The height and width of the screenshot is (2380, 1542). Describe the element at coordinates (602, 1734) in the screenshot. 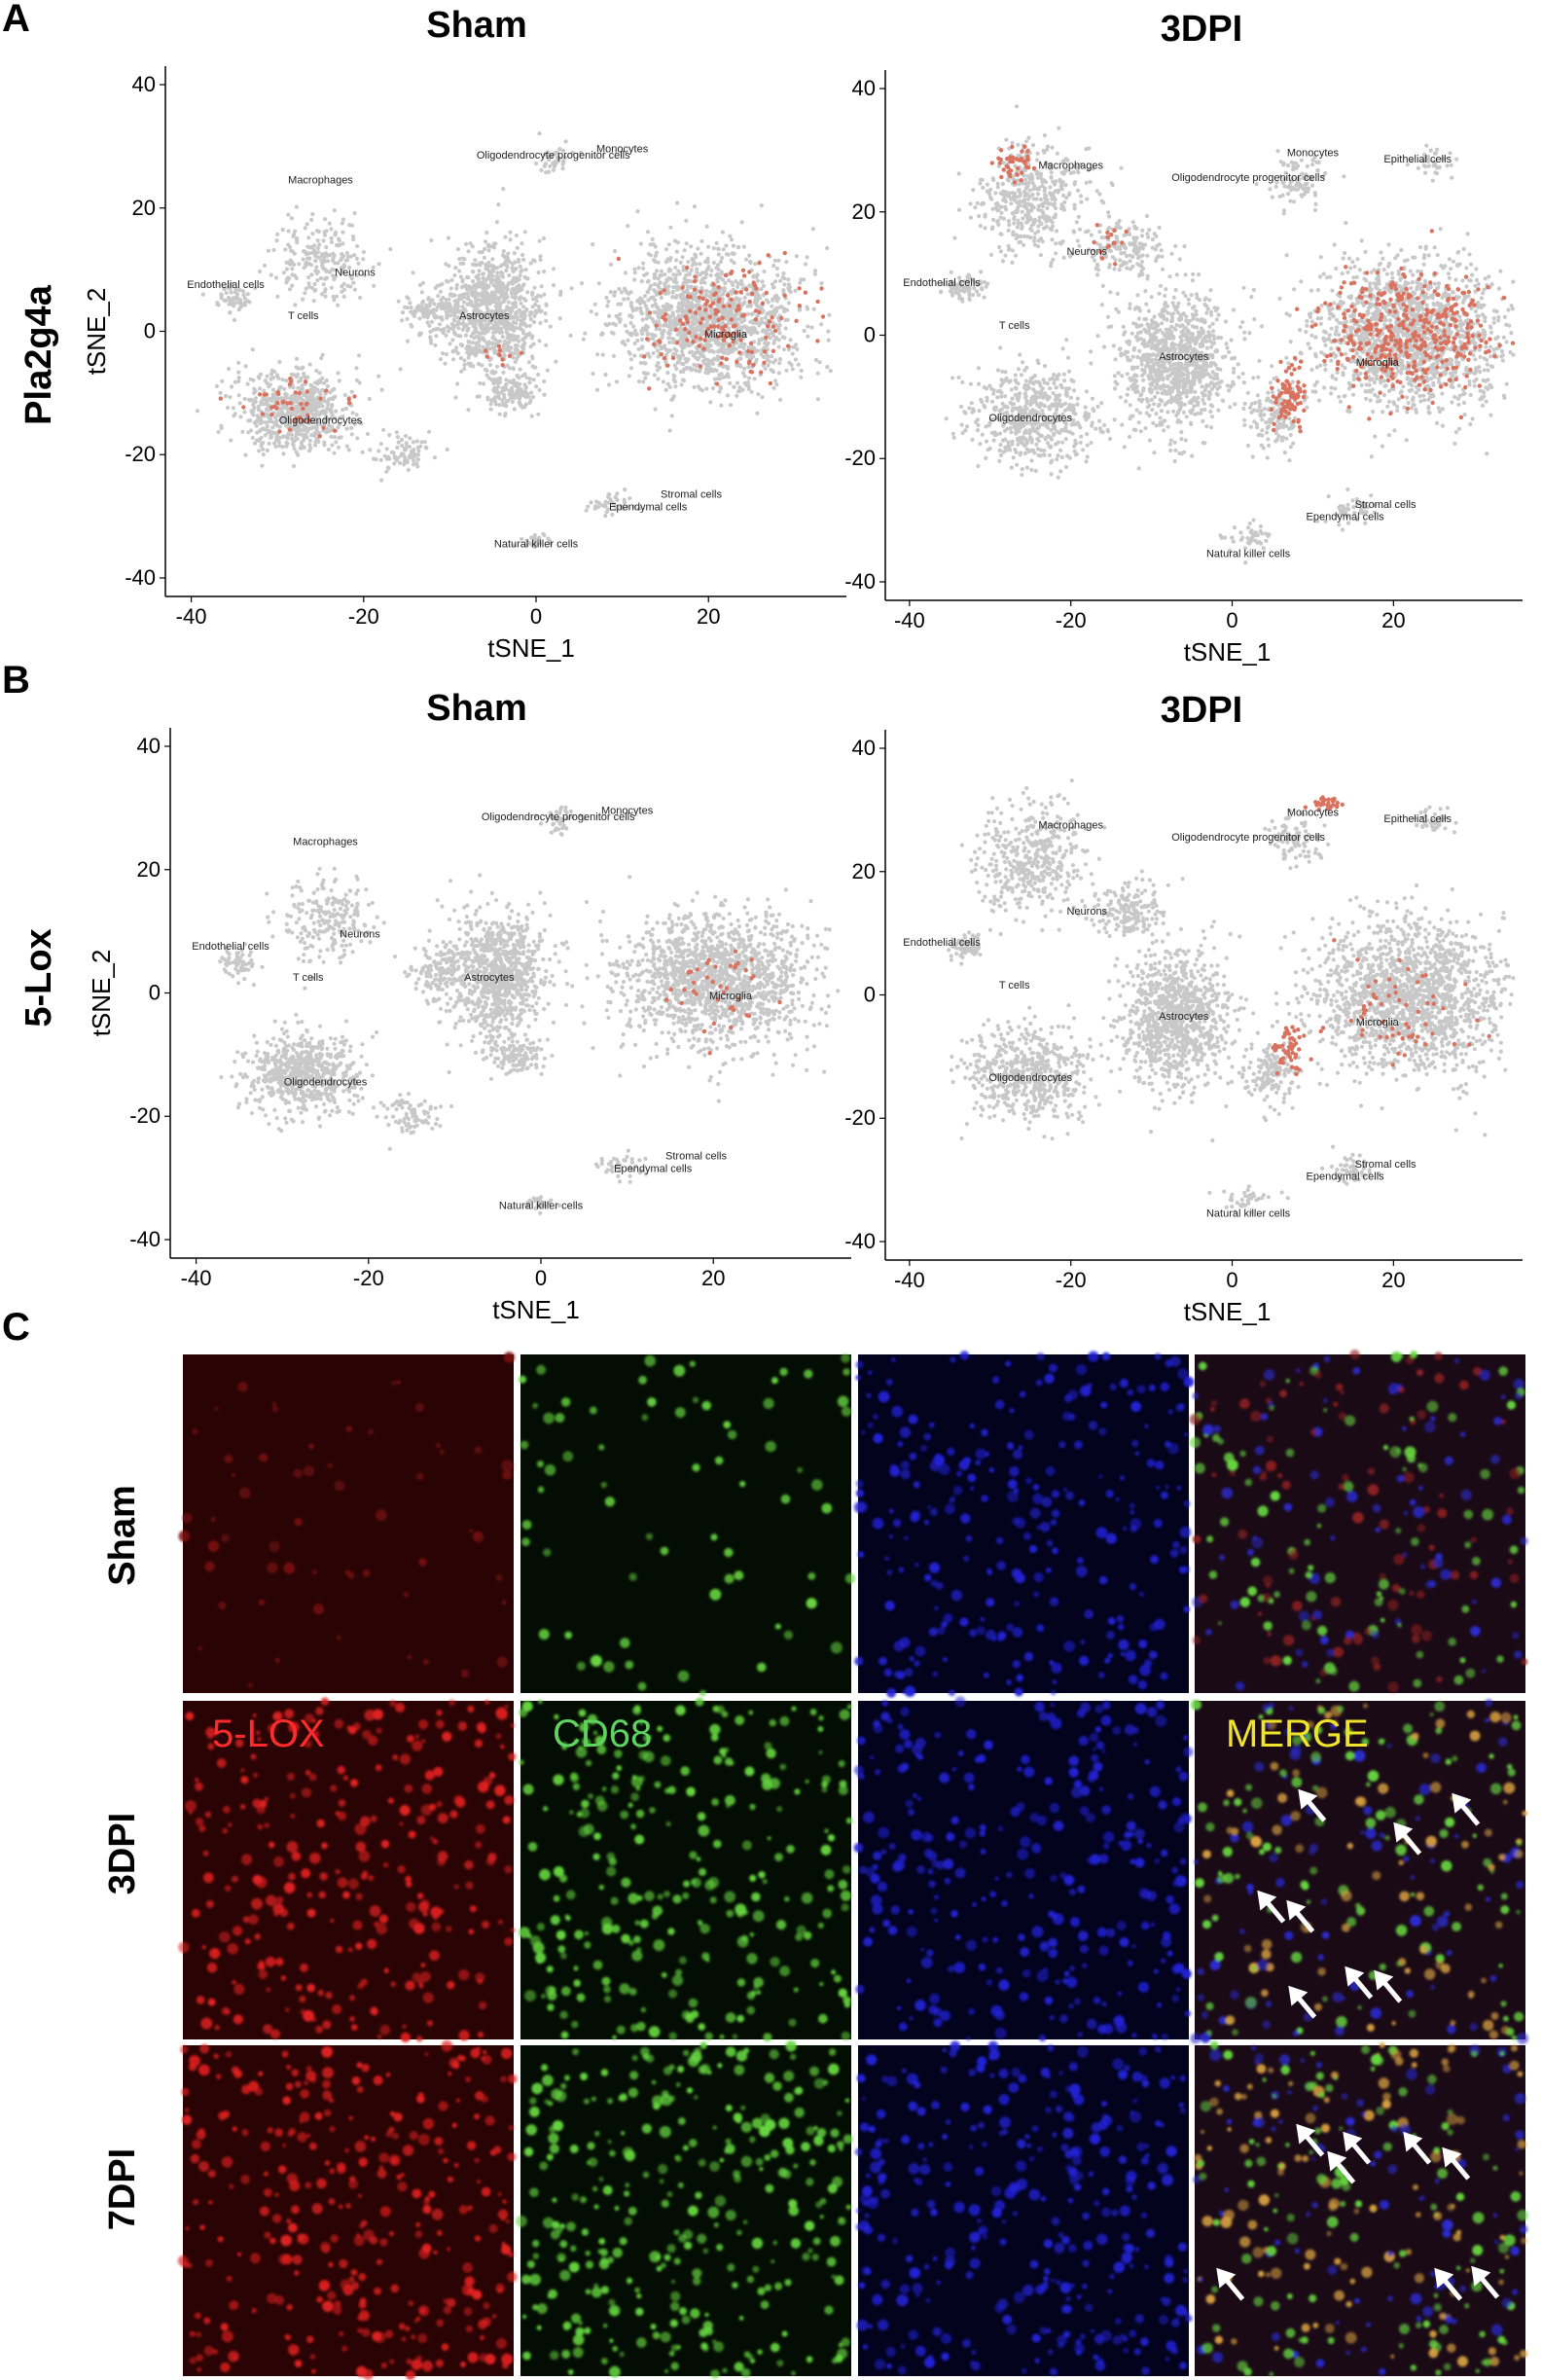

I see `label-cd68: CD68` at that location.